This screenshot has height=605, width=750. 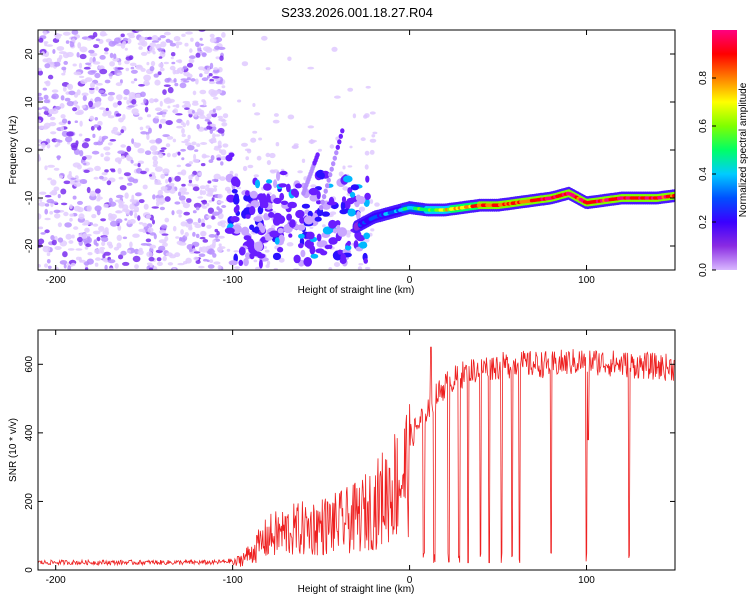 I want to click on y-tick-label: 400, so click(x=29, y=432).